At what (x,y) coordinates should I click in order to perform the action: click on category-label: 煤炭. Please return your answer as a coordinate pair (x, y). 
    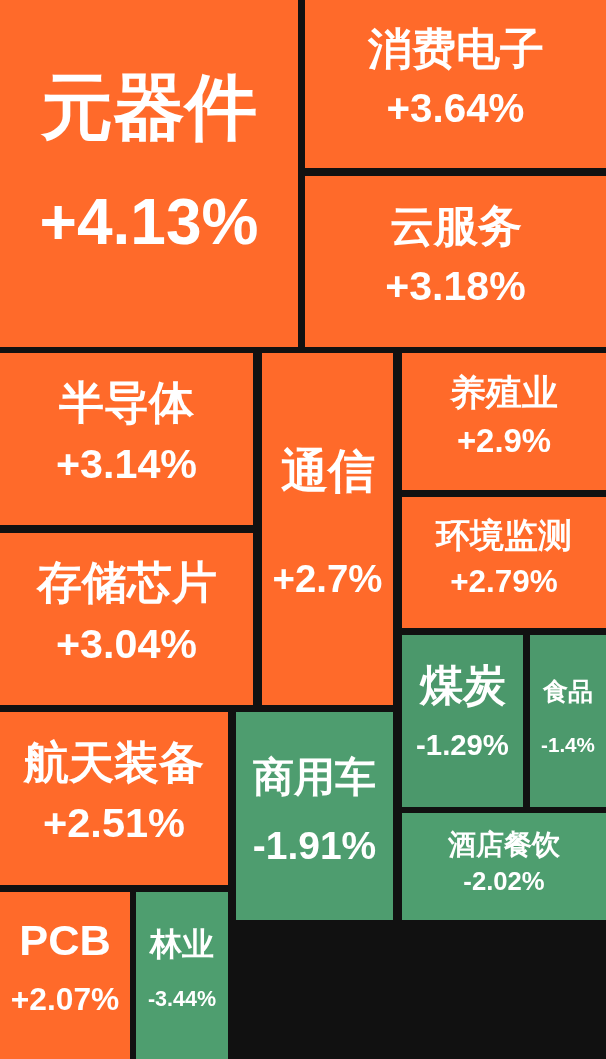
    Looking at the image, I should click on (462, 685).